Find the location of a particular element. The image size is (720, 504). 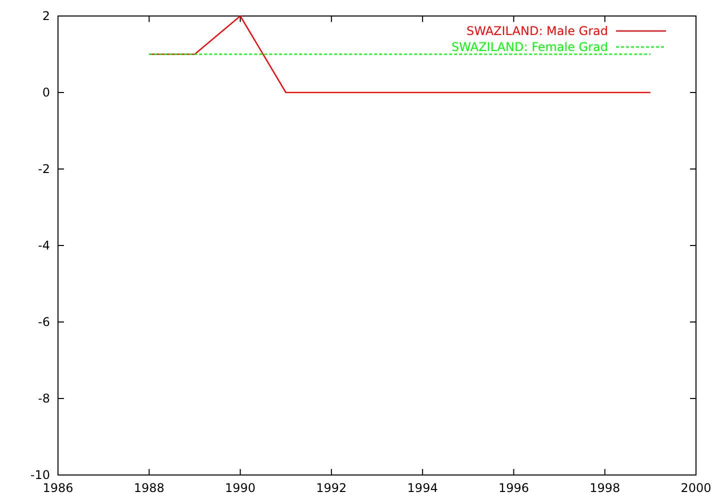

y-tick-label: 2 is located at coordinates (46, 16).